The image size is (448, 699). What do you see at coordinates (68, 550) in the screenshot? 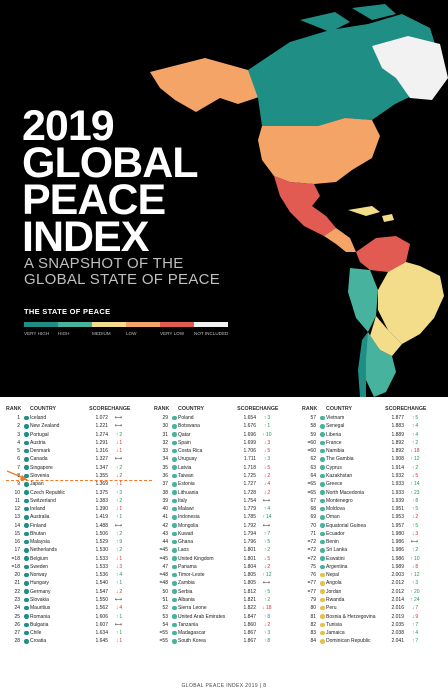
I see `table-row: 17 Netherlands 1.530 ↑ 2` at bounding box center [68, 550].